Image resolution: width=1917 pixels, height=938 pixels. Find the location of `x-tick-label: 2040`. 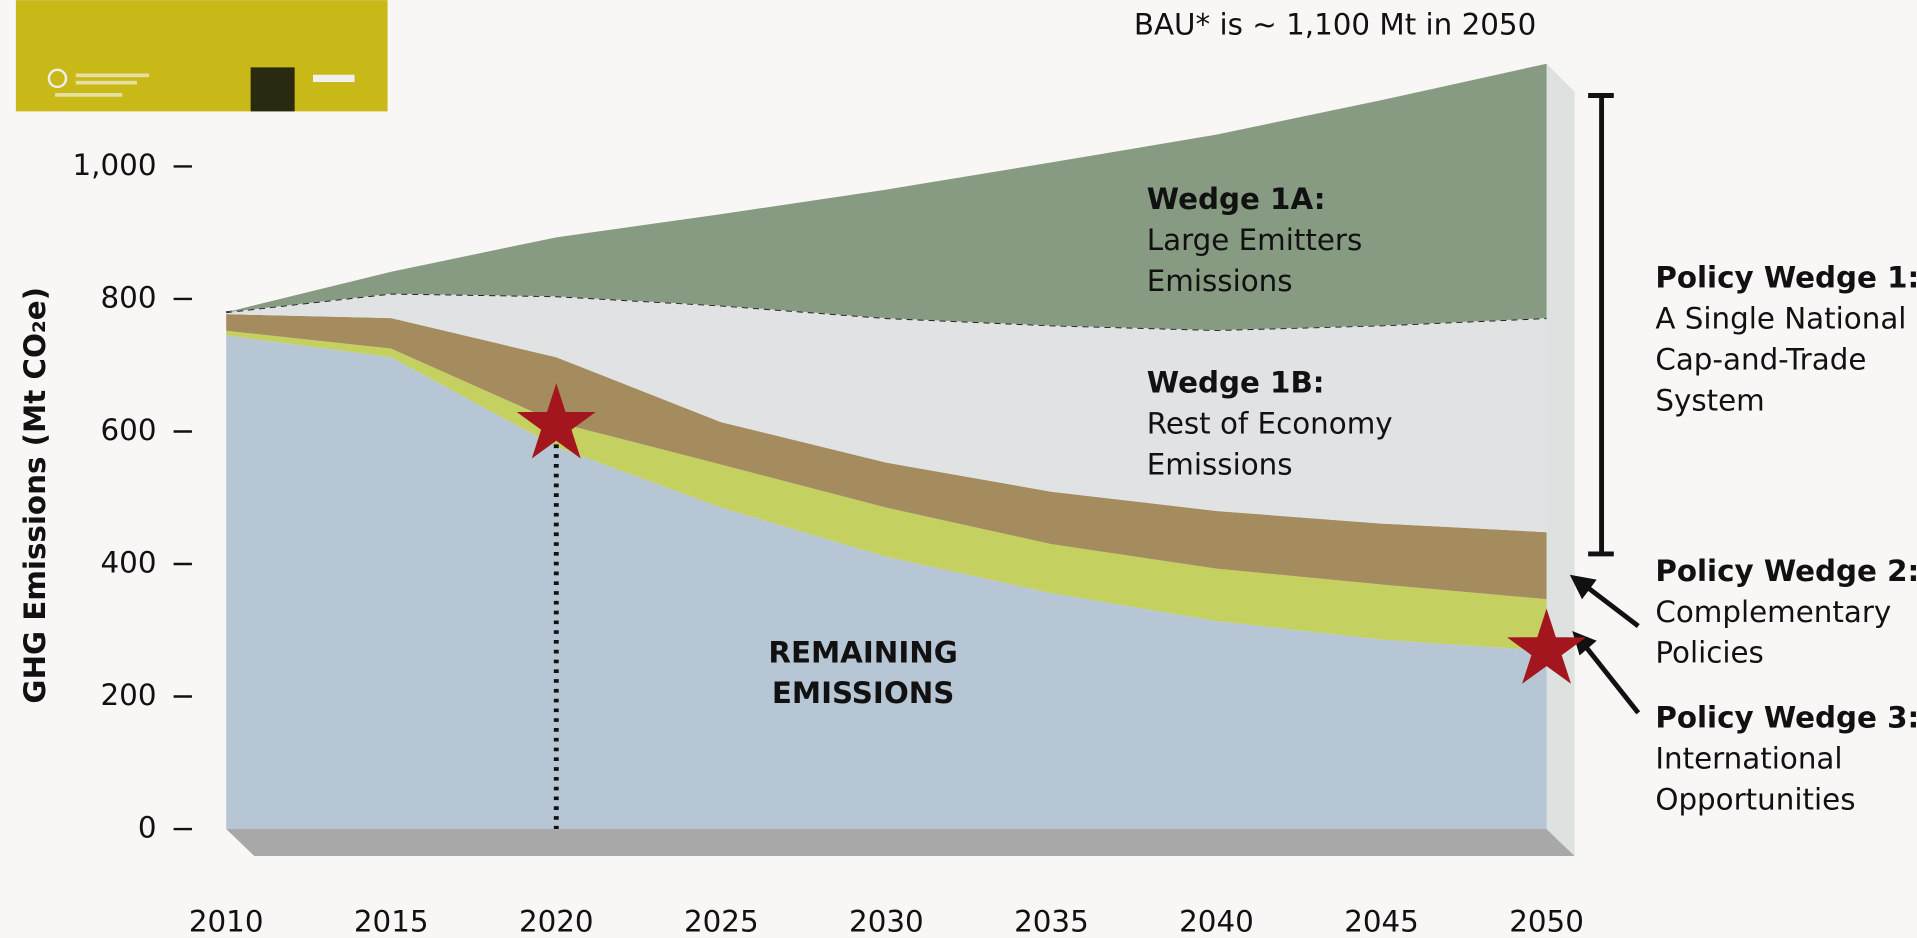

x-tick-label: 2040 is located at coordinates (1216, 921).